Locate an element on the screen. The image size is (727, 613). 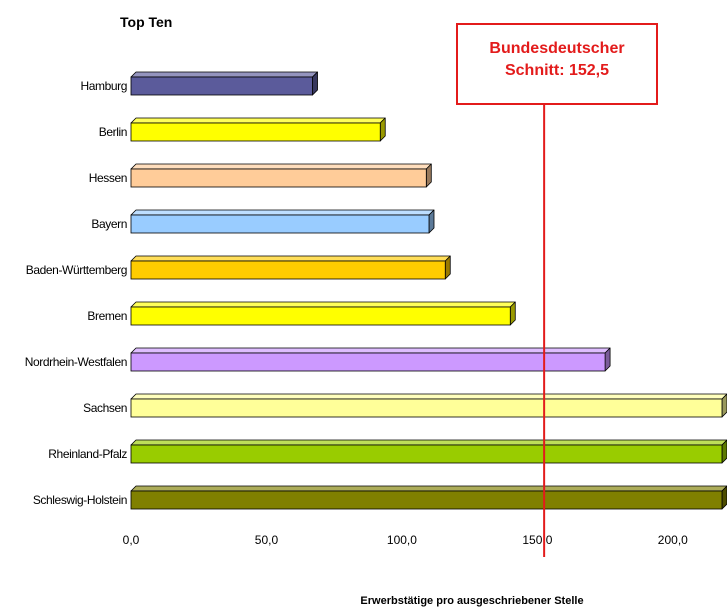
x-tick-label: 100,0 is located at coordinates (402, 540).